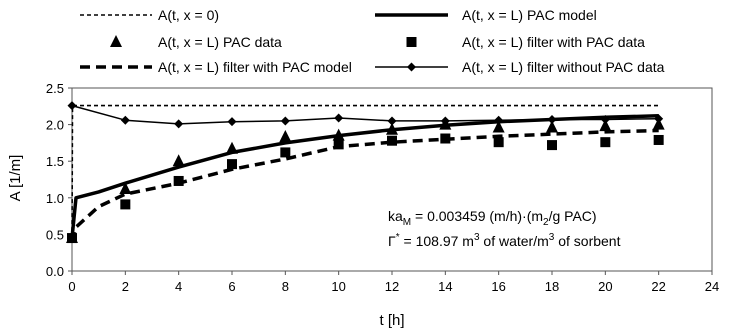 The image size is (729, 334). I want to click on annotation-0: kaM = 0.003459 (m/h)·(m2/g PAC), so click(492, 218).